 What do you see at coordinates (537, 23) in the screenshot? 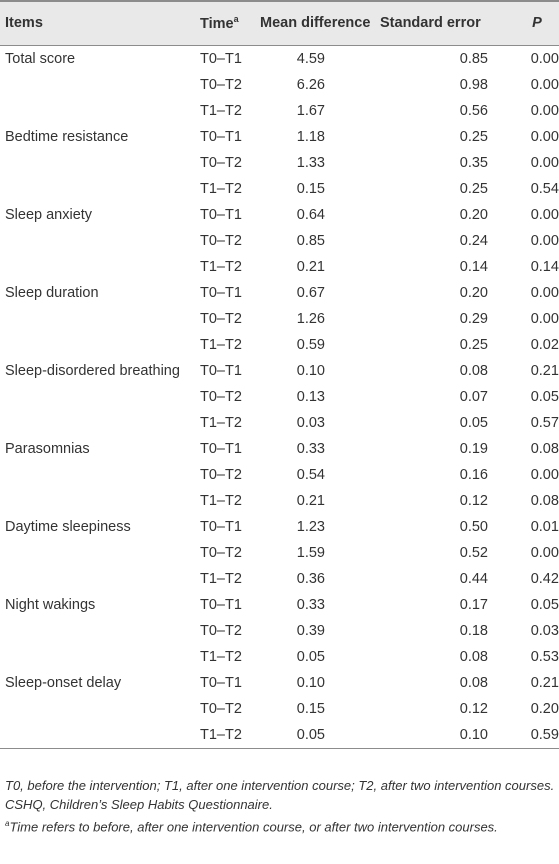
I see `header-p-value: P` at bounding box center [537, 23].